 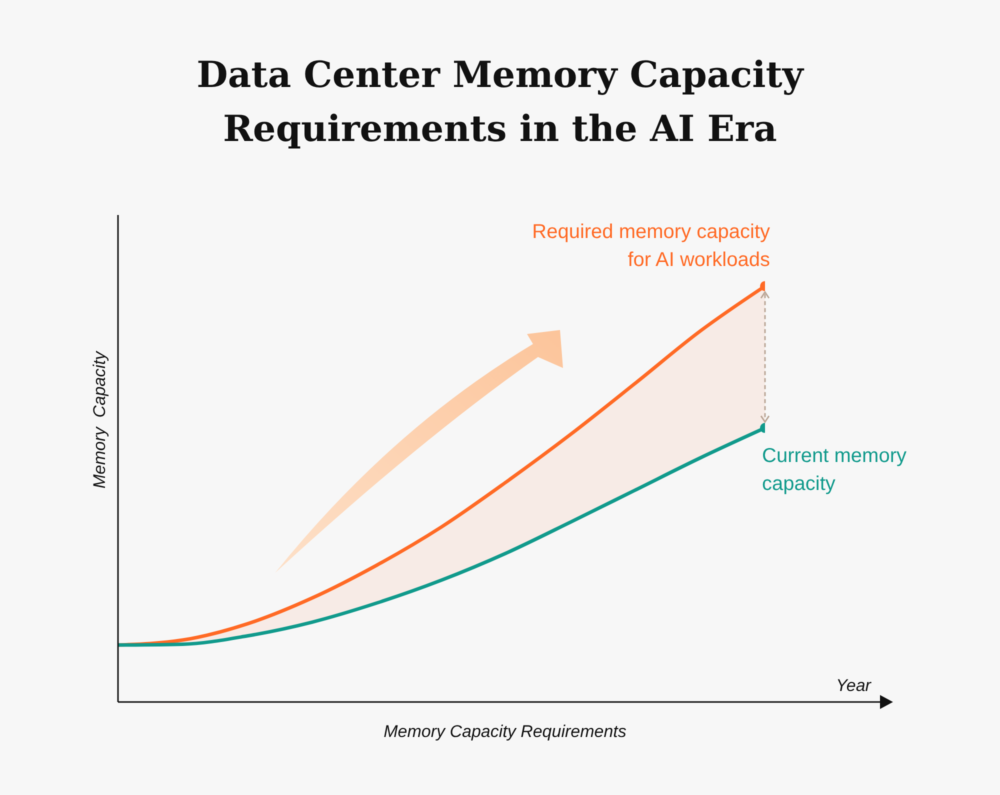 What do you see at coordinates (100, 420) in the screenshot?
I see `y-axis-title: Memory Capacity` at bounding box center [100, 420].